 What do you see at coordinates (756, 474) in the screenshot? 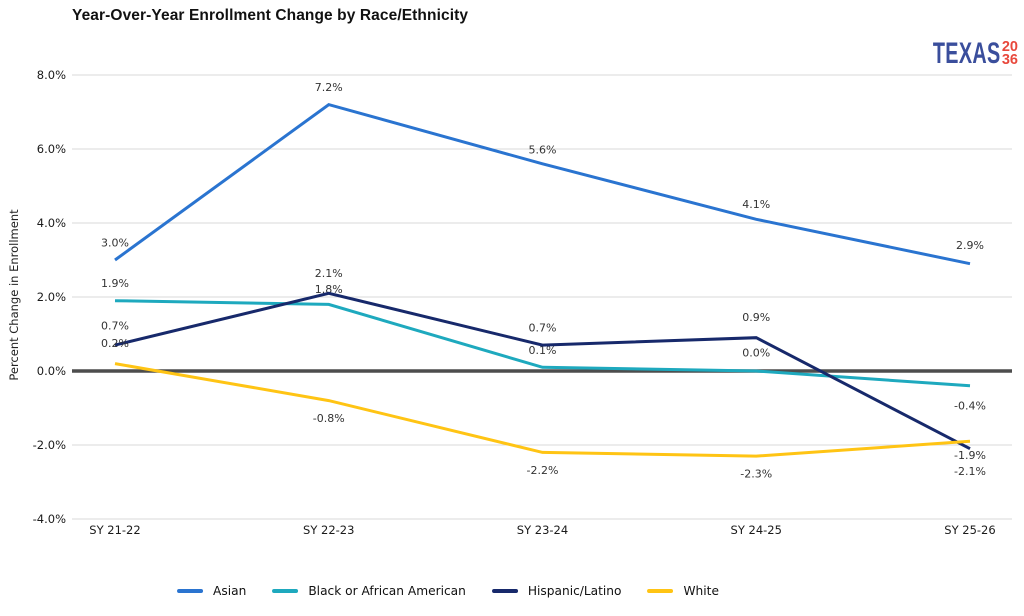
I see `data-label: -2.3%` at bounding box center [756, 474].